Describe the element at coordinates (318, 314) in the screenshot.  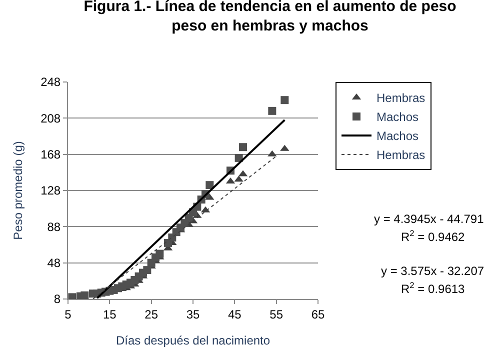
I see `x-tick-label: 65` at that location.